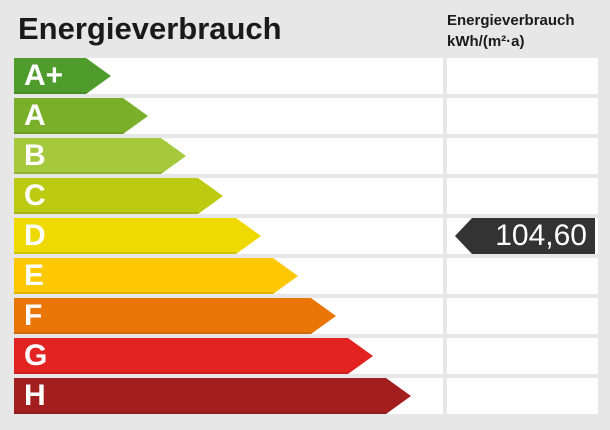 Image resolution: width=610 pixels, height=430 pixels. Describe the element at coordinates (305, 236) in the screenshot. I see `rating-row-d: D 104,60` at that location.